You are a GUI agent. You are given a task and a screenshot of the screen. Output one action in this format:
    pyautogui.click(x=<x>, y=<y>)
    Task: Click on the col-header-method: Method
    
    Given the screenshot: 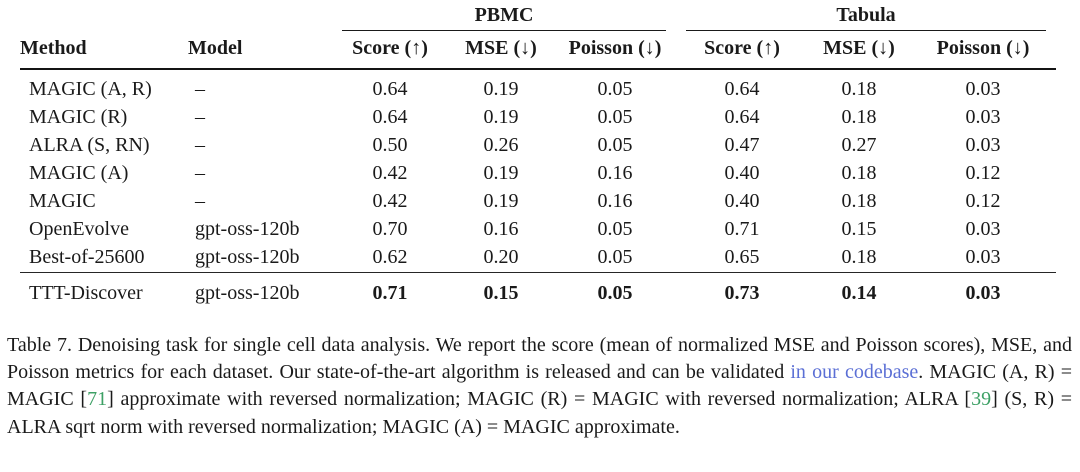 What is the action you would take?
    pyautogui.click(x=104, y=50)
    